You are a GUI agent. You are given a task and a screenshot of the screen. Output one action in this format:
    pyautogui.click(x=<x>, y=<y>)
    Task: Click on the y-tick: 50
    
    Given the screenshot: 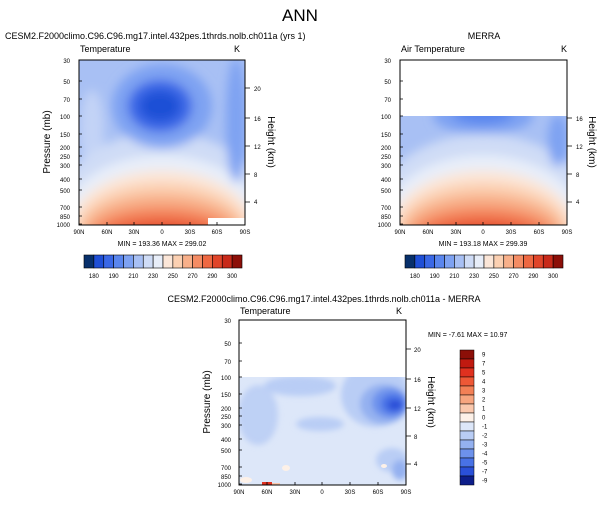 What is the action you would take?
    pyautogui.click(x=227, y=345)
    